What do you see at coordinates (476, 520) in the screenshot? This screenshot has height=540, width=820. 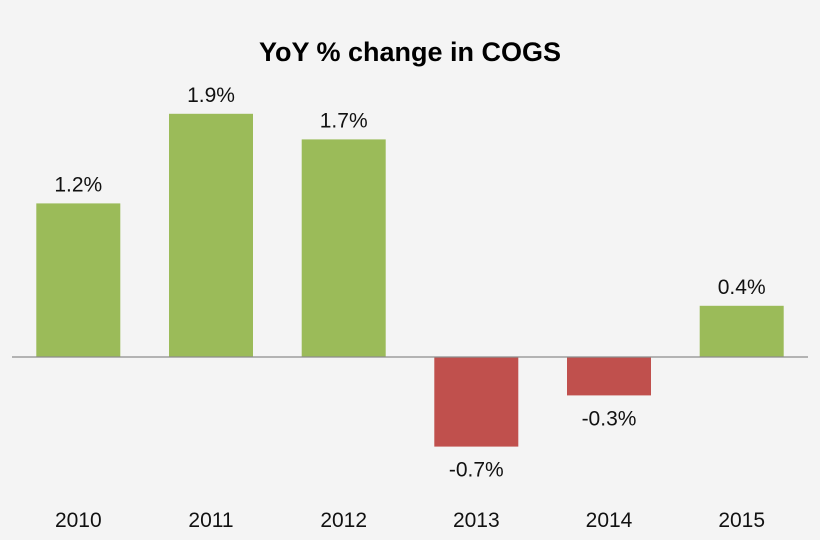 I see `x-tick-2013: 2013` at bounding box center [476, 520].